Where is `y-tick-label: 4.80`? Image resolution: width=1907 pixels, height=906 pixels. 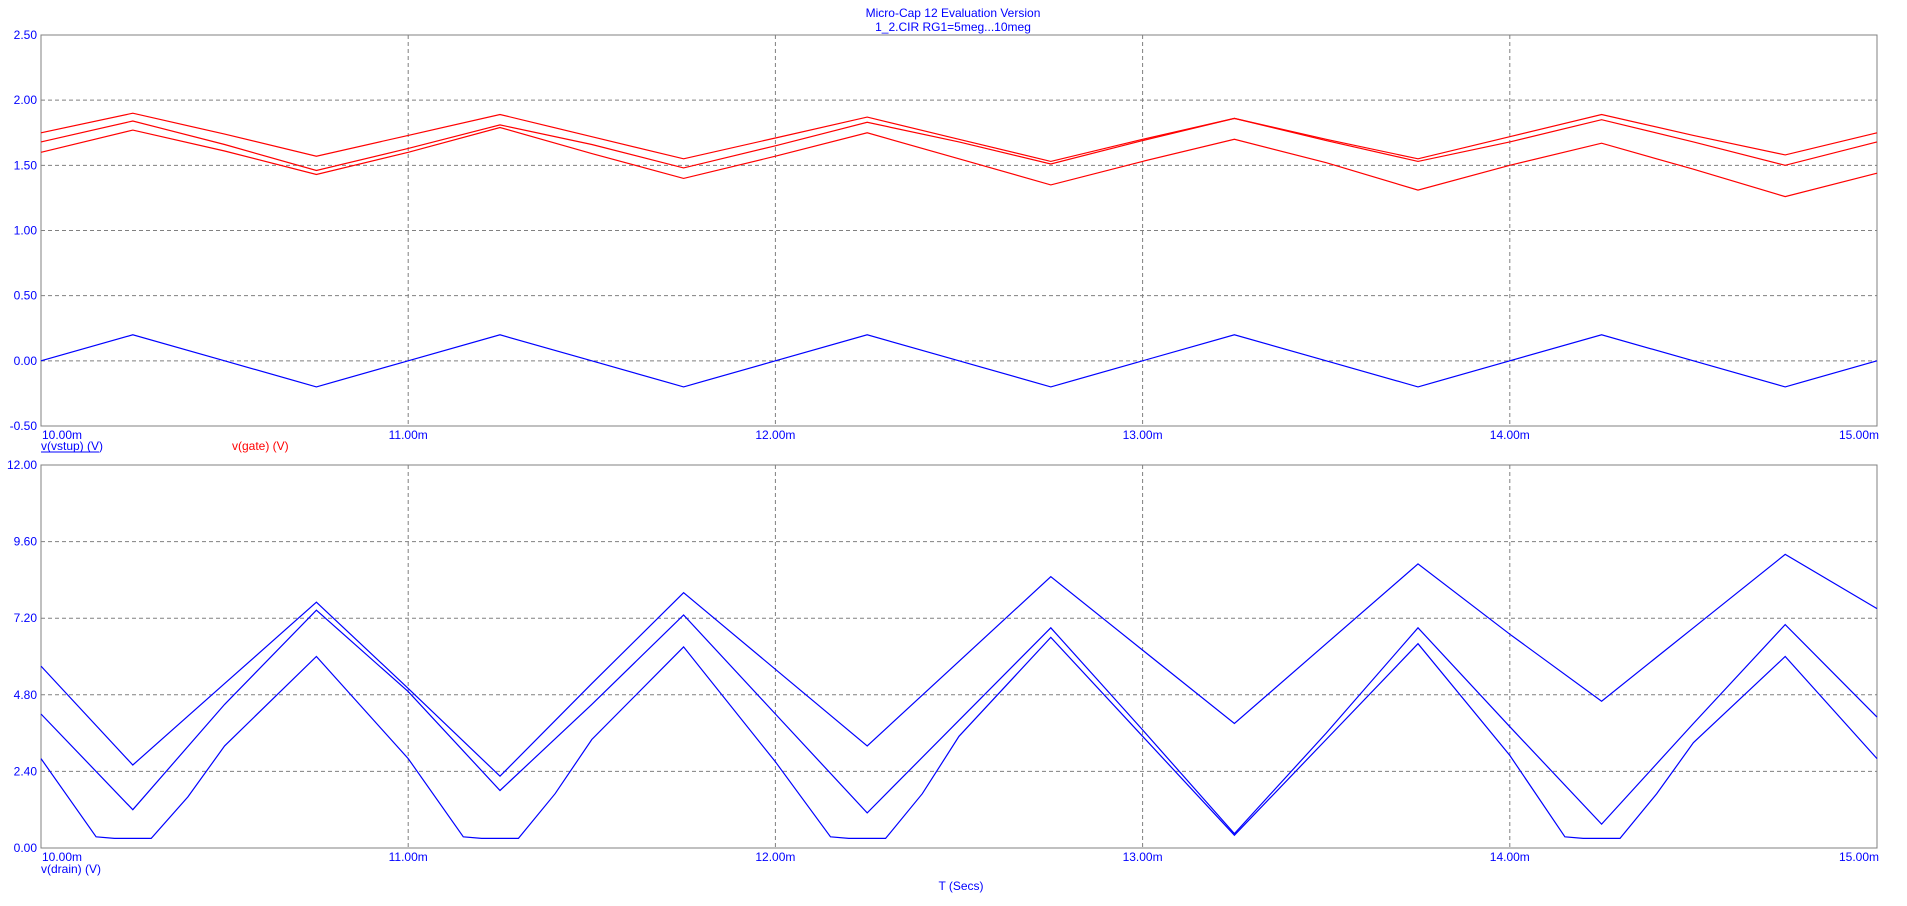 y-tick-label: 4.80 is located at coordinates (26, 695).